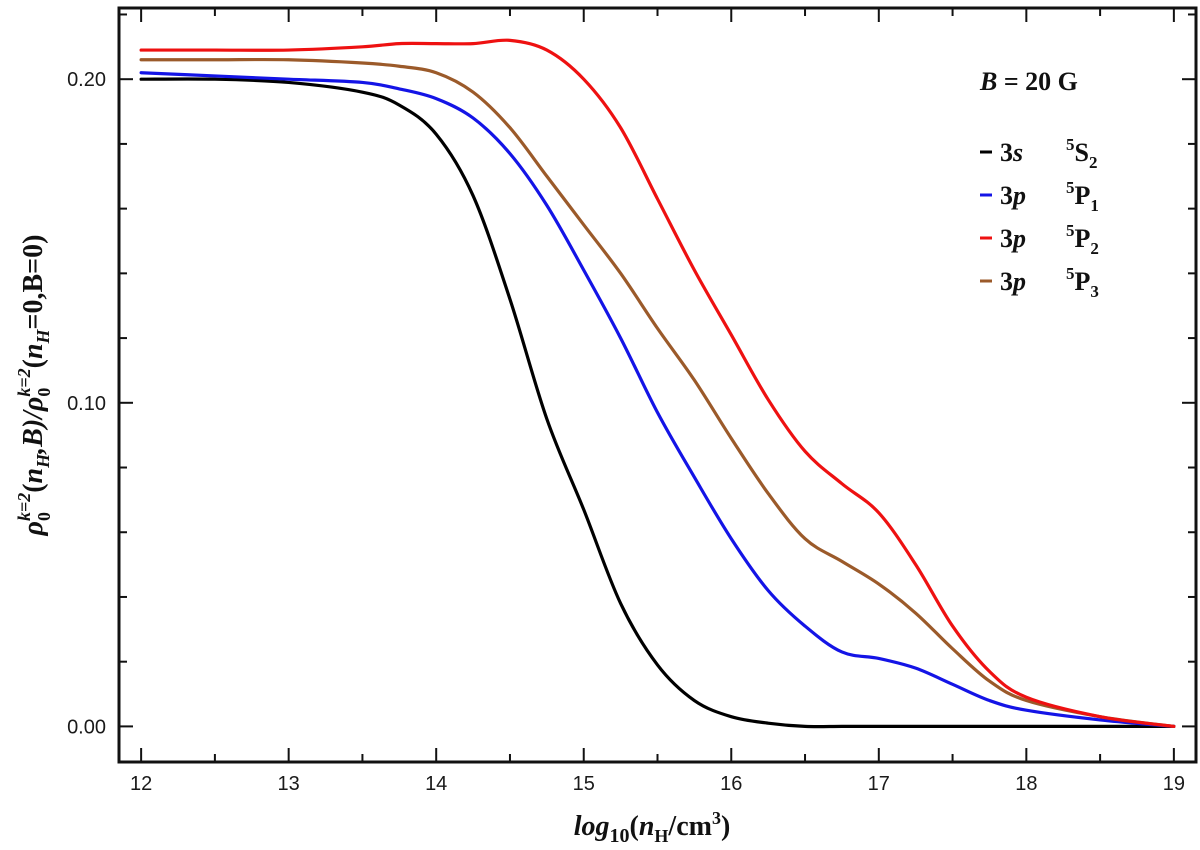 Image resolution: width=1200 pixels, height=850 pixels. What do you see at coordinates (436, 784) in the screenshot?
I see `x-tick-label: 14` at bounding box center [436, 784].